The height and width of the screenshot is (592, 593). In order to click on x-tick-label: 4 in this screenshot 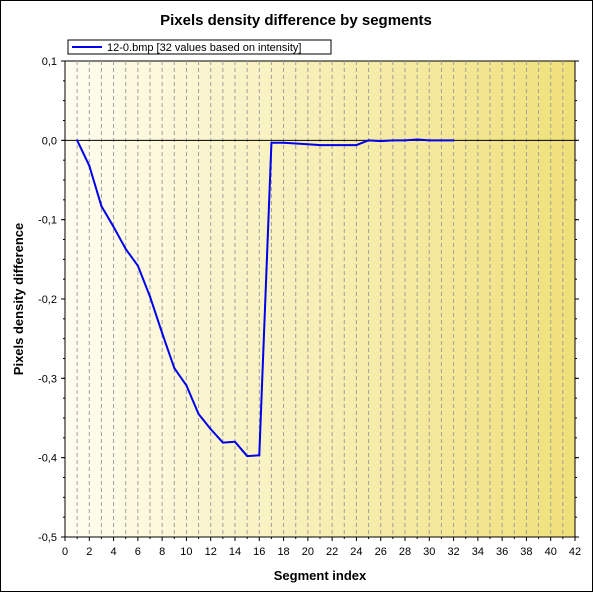, I will do `click(114, 552)`.